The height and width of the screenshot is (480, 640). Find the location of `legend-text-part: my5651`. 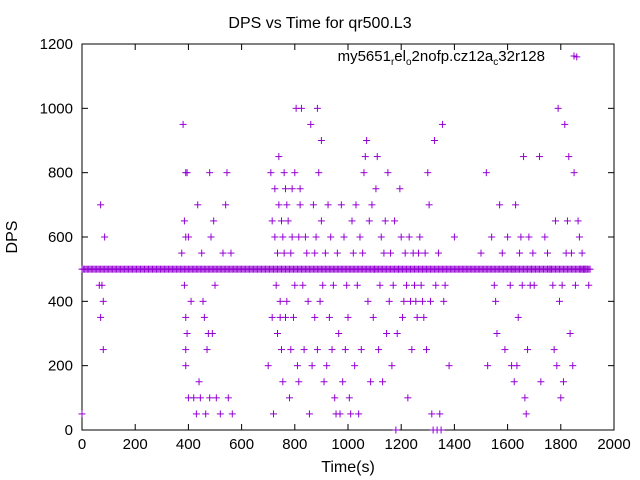

legend-text-part: my5651 is located at coordinates (364, 56).